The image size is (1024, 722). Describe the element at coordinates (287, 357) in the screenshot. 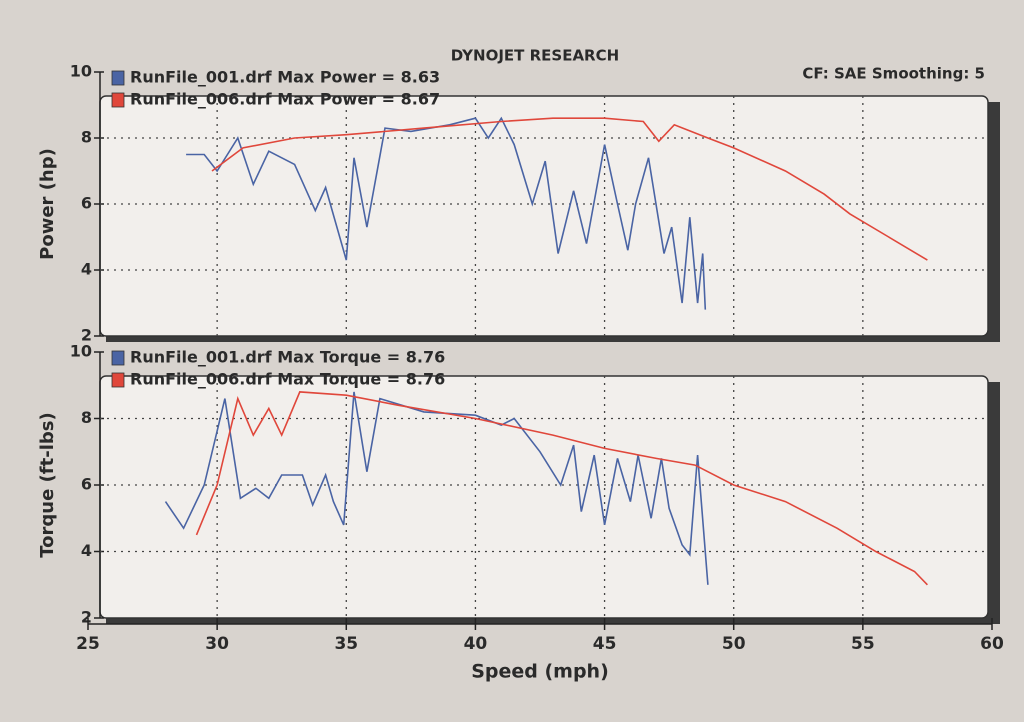

I see `legend-label: RunFile_001.drf Max Torque = 8.76` at that location.